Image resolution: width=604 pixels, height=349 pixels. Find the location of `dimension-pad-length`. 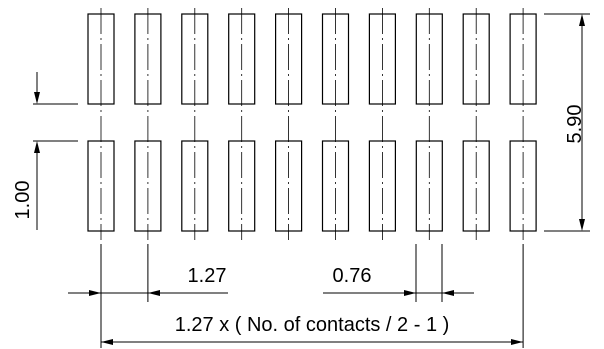

dimension-pad-length is located at coordinates (37, 151).